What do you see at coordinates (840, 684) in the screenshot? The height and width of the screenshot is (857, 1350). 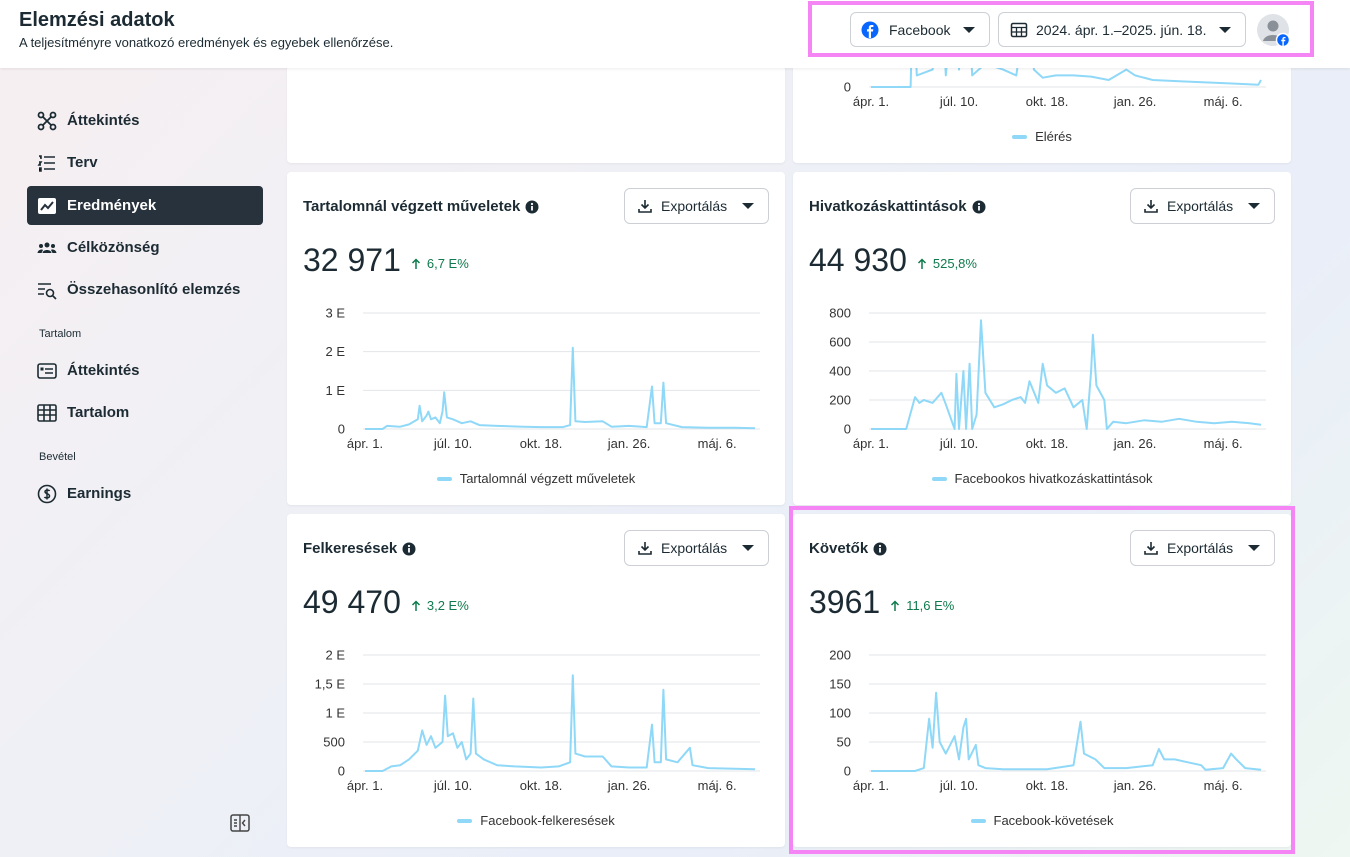 I see `y-tick-label: 150` at bounding box center [840, 684].